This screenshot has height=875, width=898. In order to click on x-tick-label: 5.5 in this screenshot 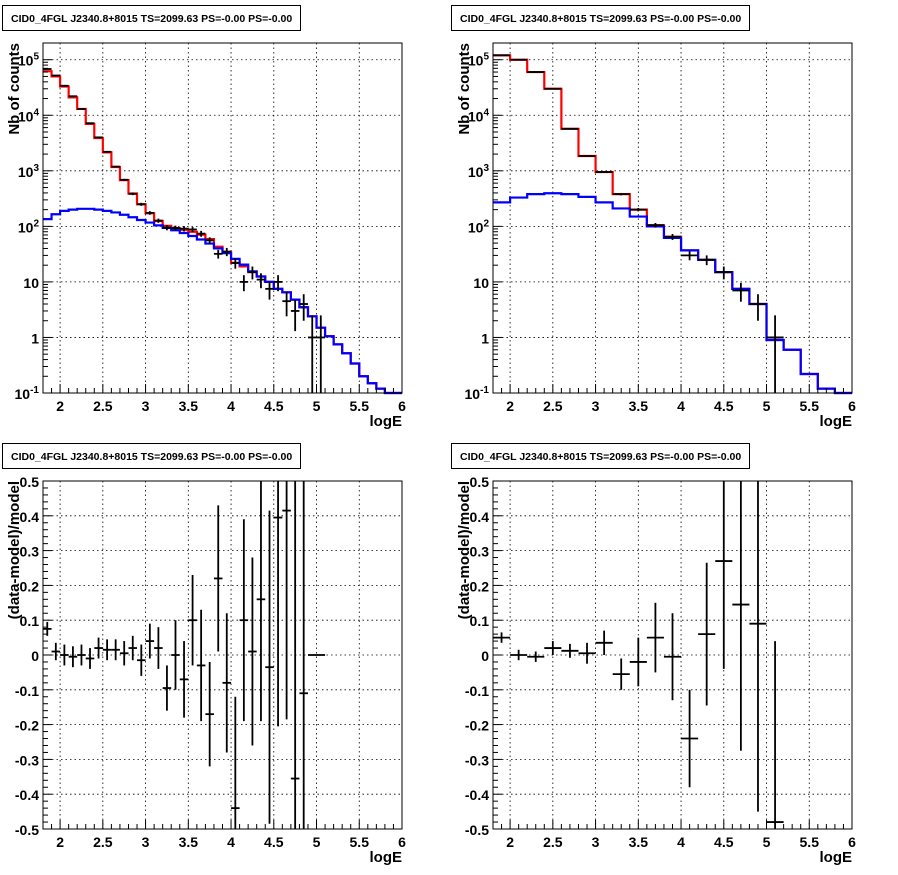, I will do `click(360, 406)`.